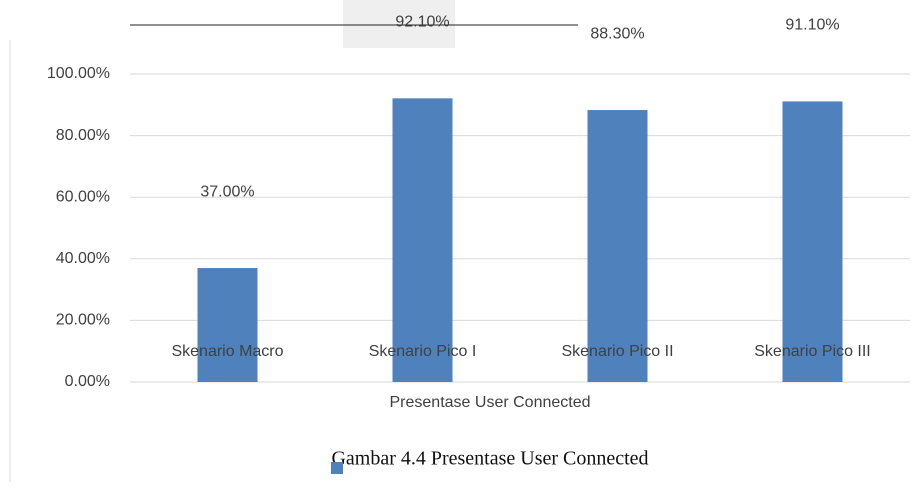 This screenshot has height=496, width=919. What do you see at coordinates (812, 25) in the screenshot?
I see `data-label: 91.10%` at bounding box center [812, 25].